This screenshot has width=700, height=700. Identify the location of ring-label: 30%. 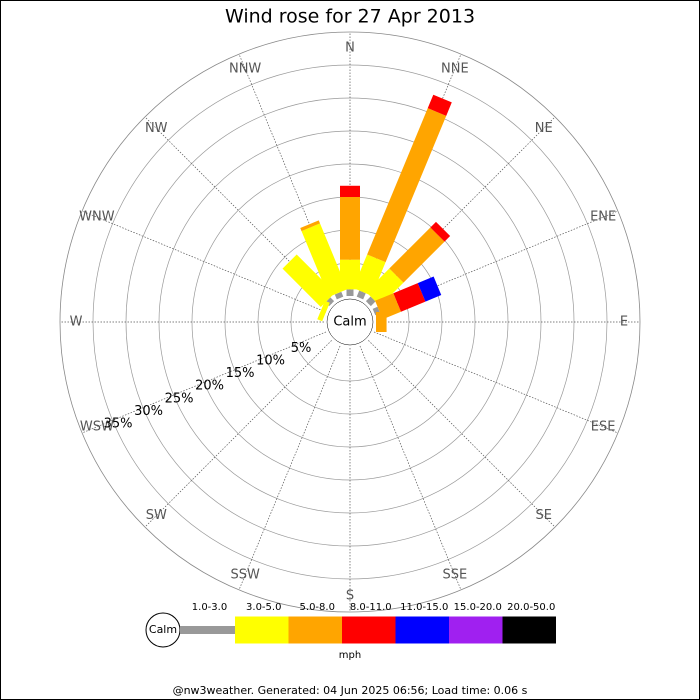
(148, 411).